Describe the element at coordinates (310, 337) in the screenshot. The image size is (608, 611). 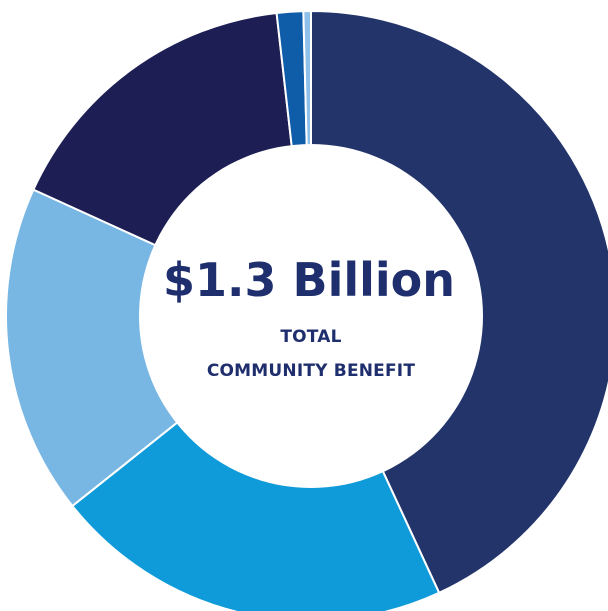
I see `total-label-line1: TOTAL` at that location.